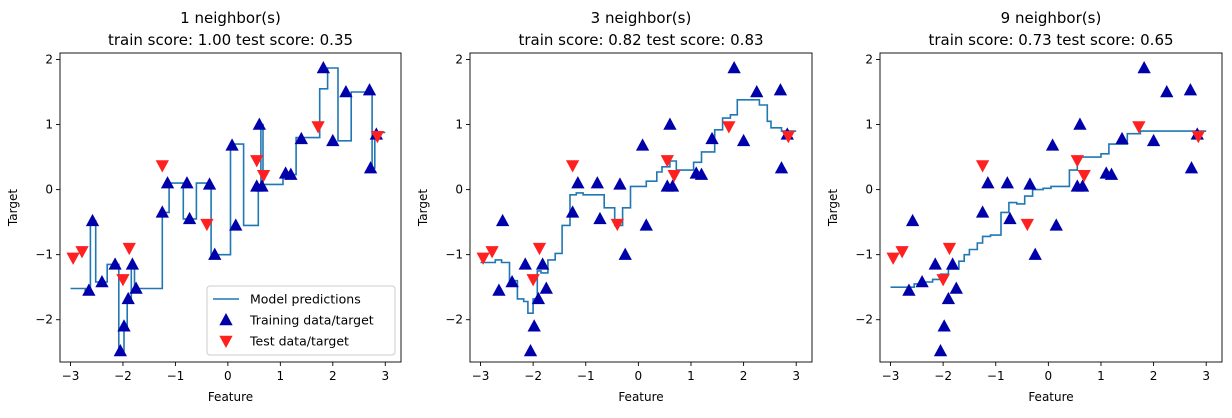 The image size is (1232, 418). What do you see at coordinates (891, 376) in the screenshot?
I see `x-tick-label: −3` at bounding box center [891, 376].